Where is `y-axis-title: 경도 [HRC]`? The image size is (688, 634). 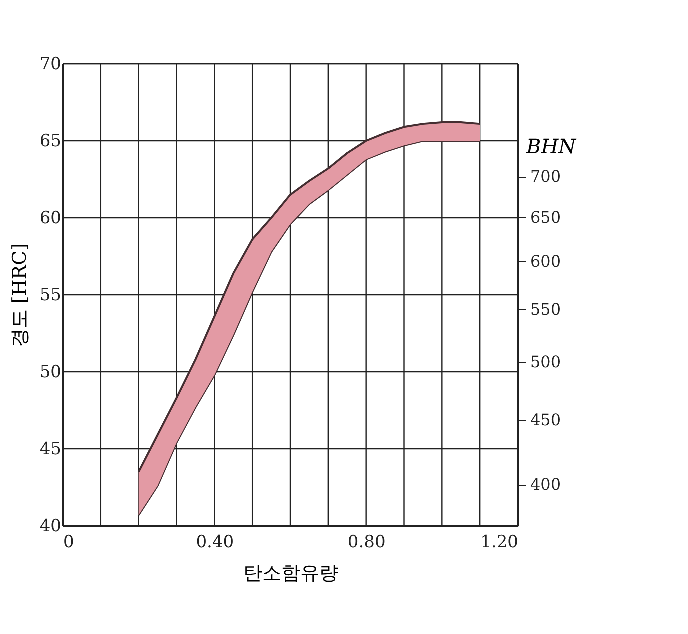 y-axis-title: 경도 [HRC] is located at coordinates (19, 295).